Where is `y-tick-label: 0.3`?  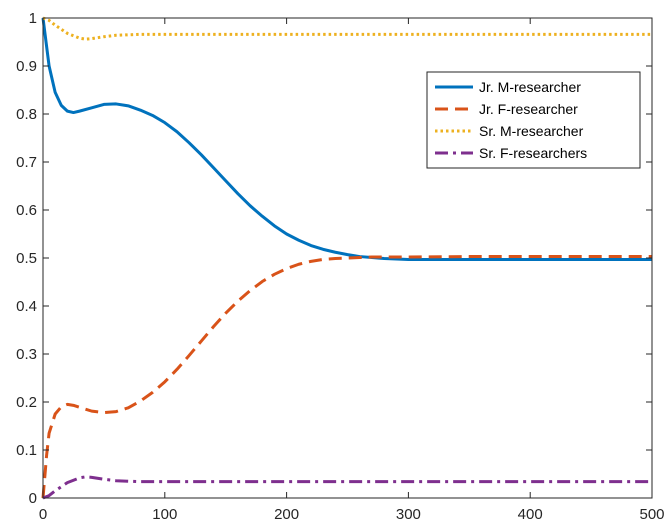 y-tick-label: 0.3 is located at coordinates (26, 354).